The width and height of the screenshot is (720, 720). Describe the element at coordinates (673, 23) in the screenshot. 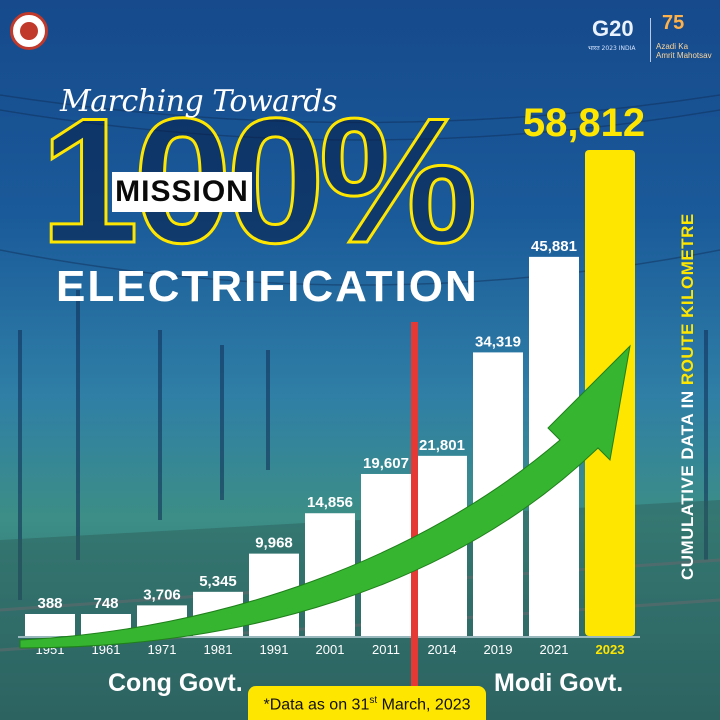

I see `azadi-number: 75` at that location.